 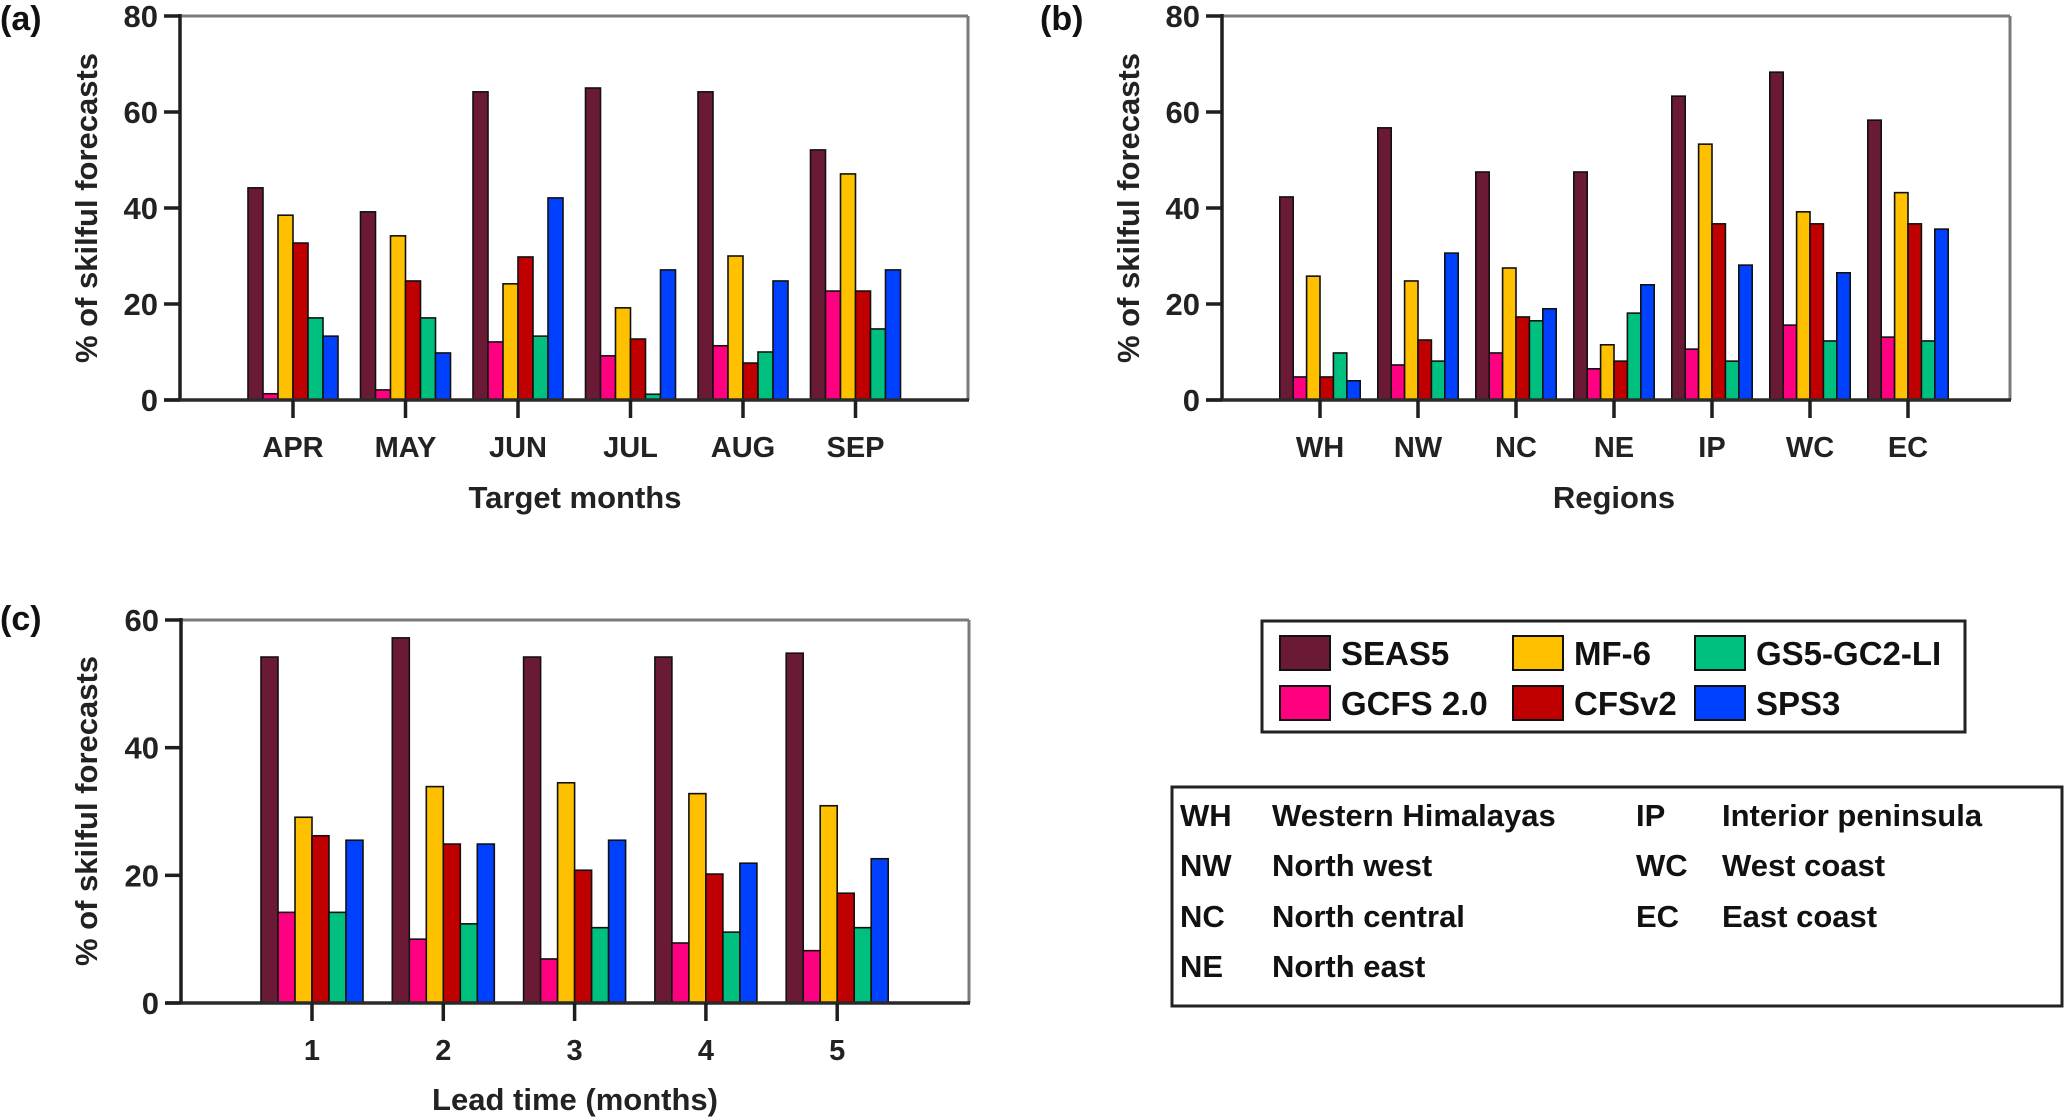 I want to click on bar-a-mf-6-aug, so click(x=735, y=328).